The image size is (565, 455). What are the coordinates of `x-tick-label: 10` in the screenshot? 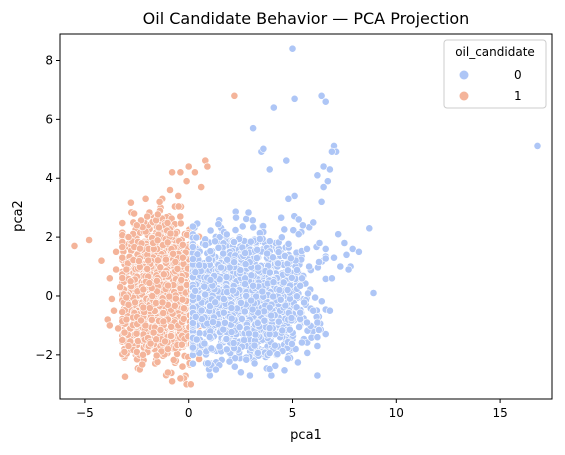 It's located at (396, 413).